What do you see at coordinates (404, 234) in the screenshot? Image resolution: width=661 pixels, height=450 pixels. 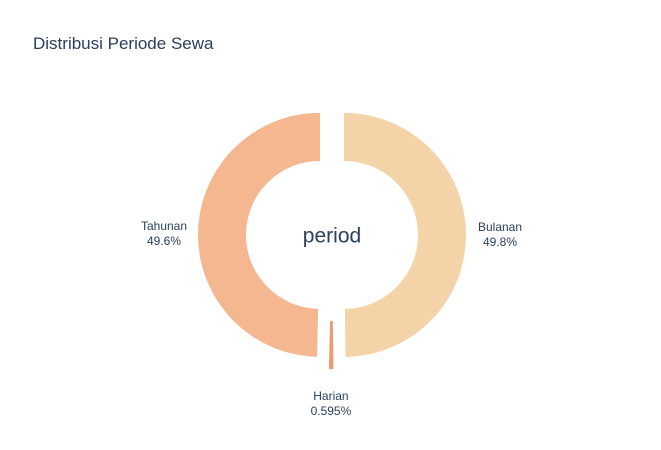 I see `slice-bulanan` at bounding box center [404, 234].